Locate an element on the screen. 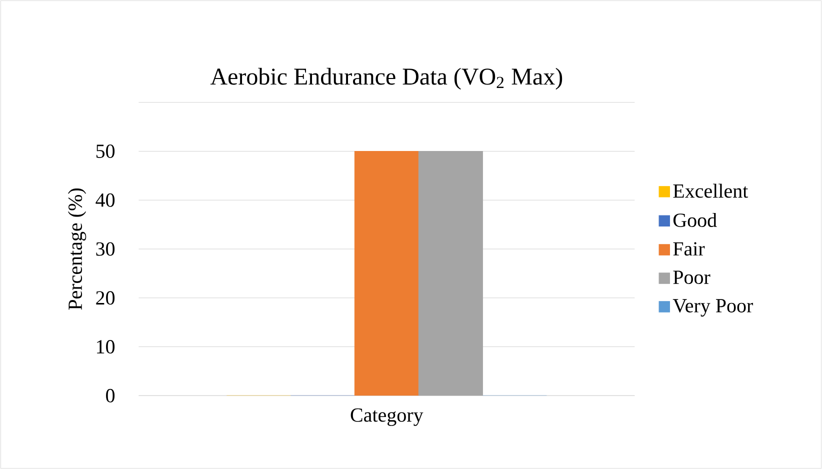 Image resolution: width=822 pixels, height=469 pixels. y-tick-label: 30 is located at coordinates (105, 249).